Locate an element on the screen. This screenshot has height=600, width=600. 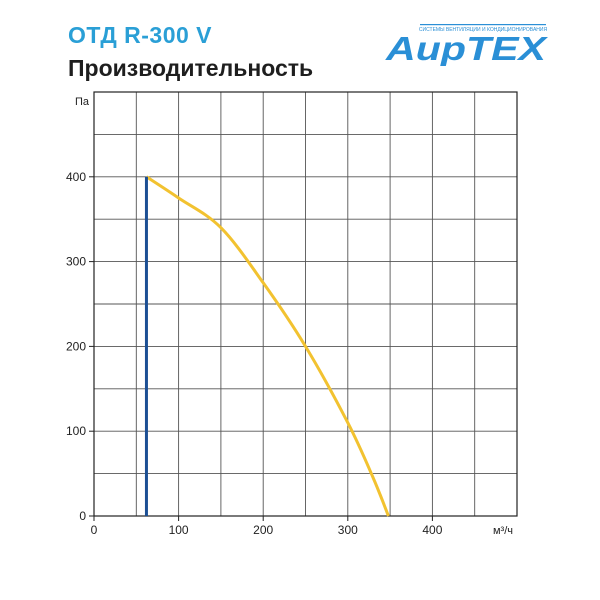
x-axis: 0 100 200 300 400 is located at coordinates (267, 526).